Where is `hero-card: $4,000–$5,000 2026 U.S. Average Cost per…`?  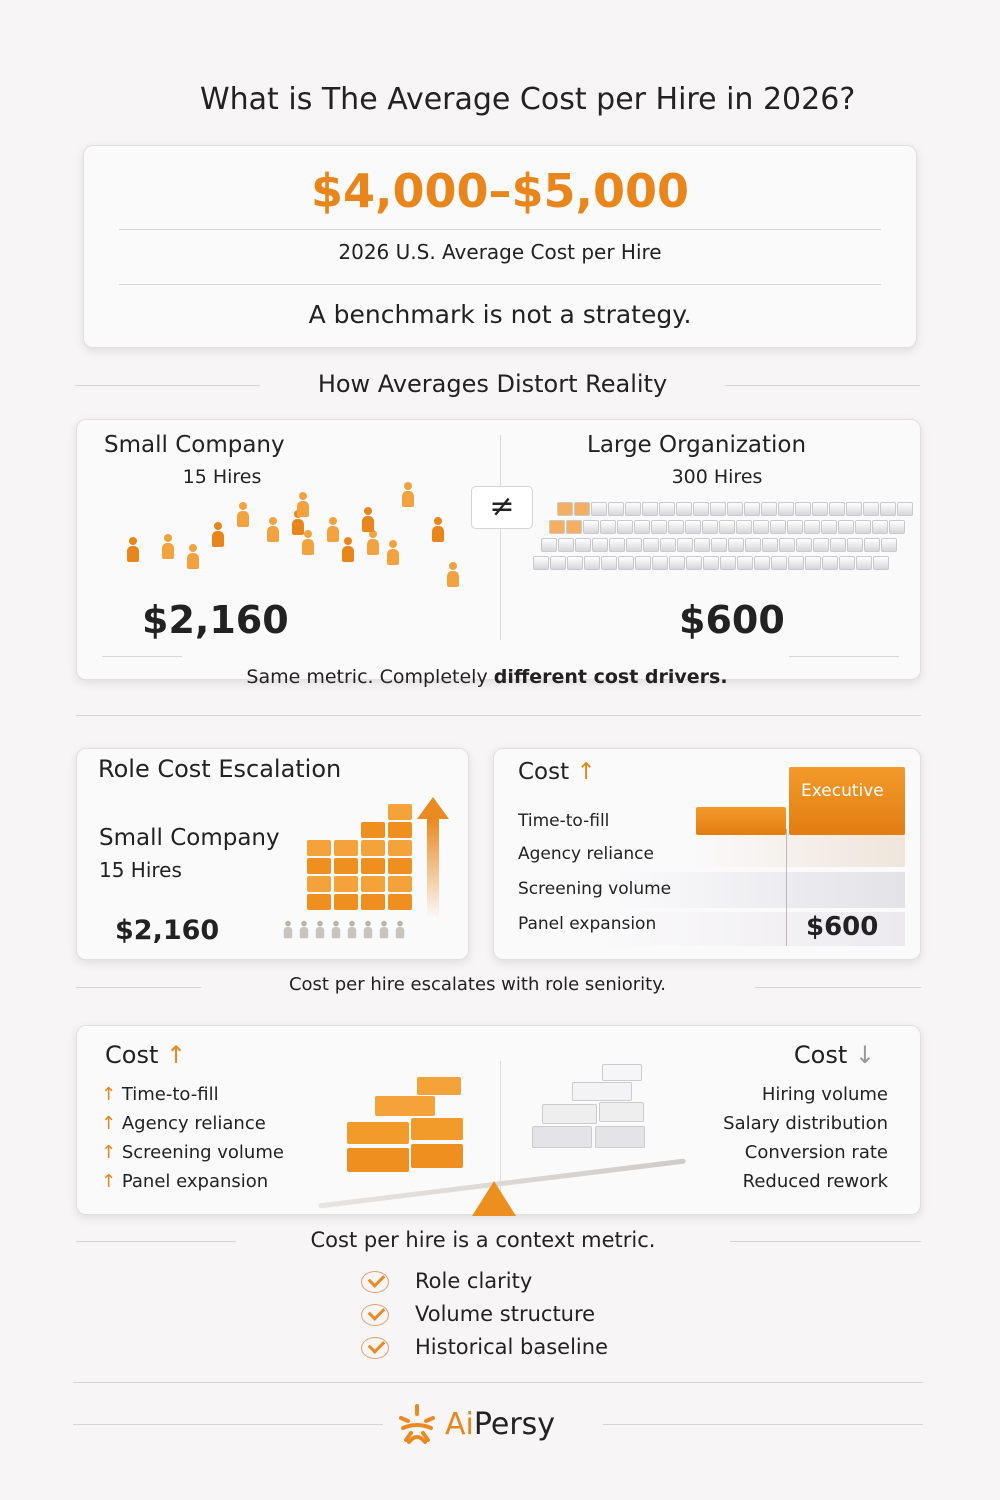 hero-card: $4,000–$5,000 2026 U.S. Average Cost per… is located at coordinates (500, 246).